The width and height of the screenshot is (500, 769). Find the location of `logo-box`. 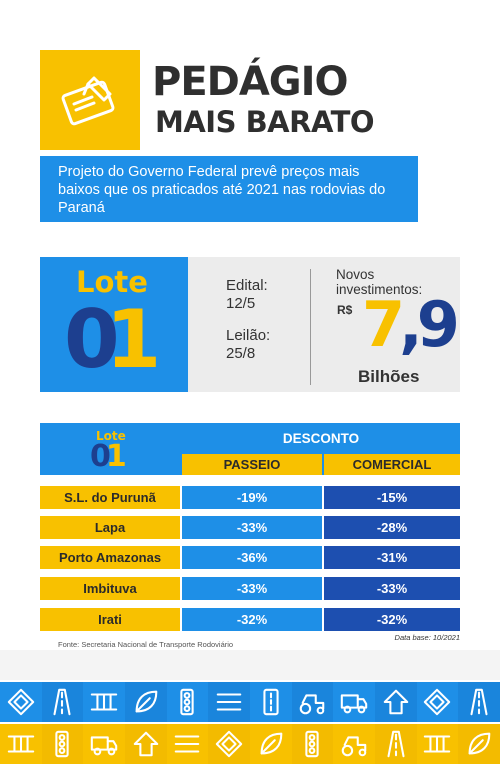

logo-box is located at coordinates (90, 100).